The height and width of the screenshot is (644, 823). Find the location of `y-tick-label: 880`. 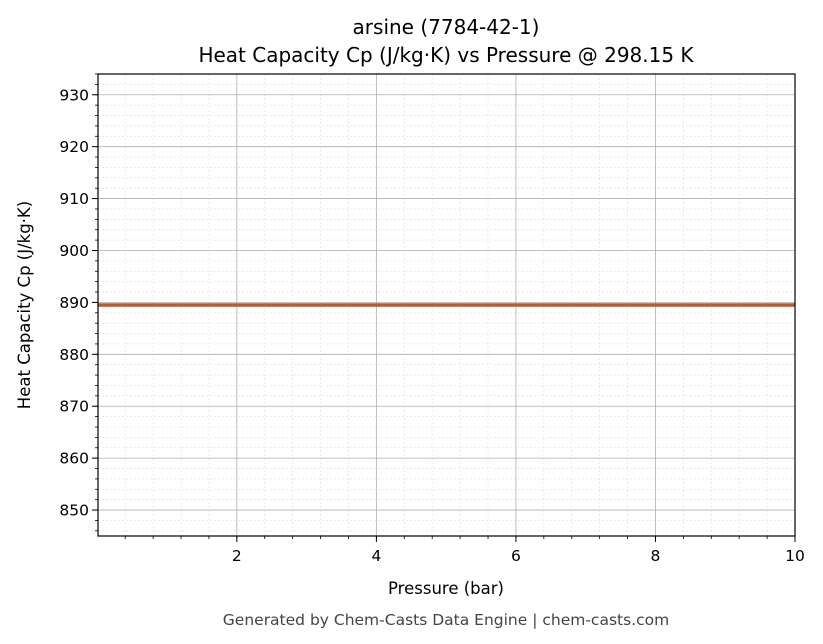

y-tick-label: 880 is located at coordinates (74, 355).